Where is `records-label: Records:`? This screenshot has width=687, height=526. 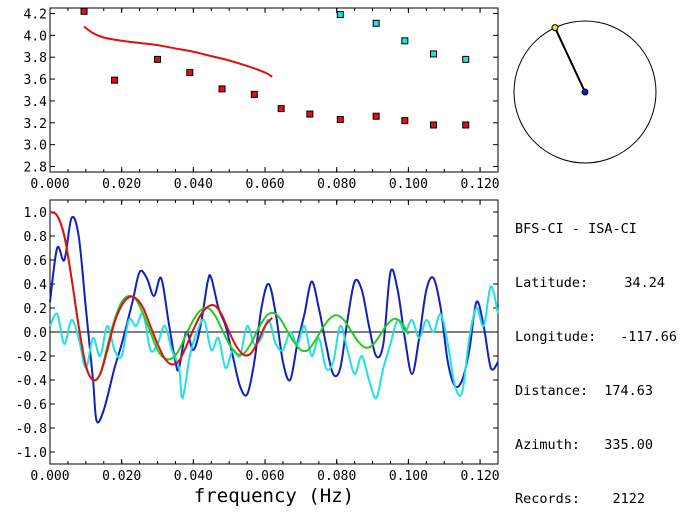
records-label: Records: is located at coordinates (548, 499).